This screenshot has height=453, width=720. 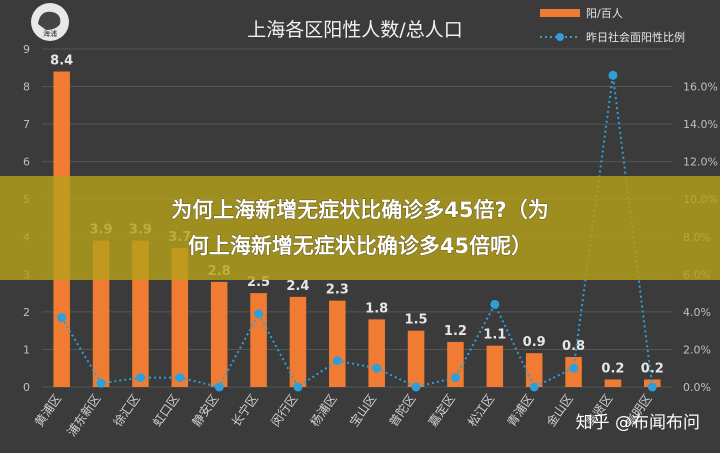 What do you see at coordinates (416, 320) in the screenshot?
I see `bar-data-label: 1.5` at bounding box center [416, 320].